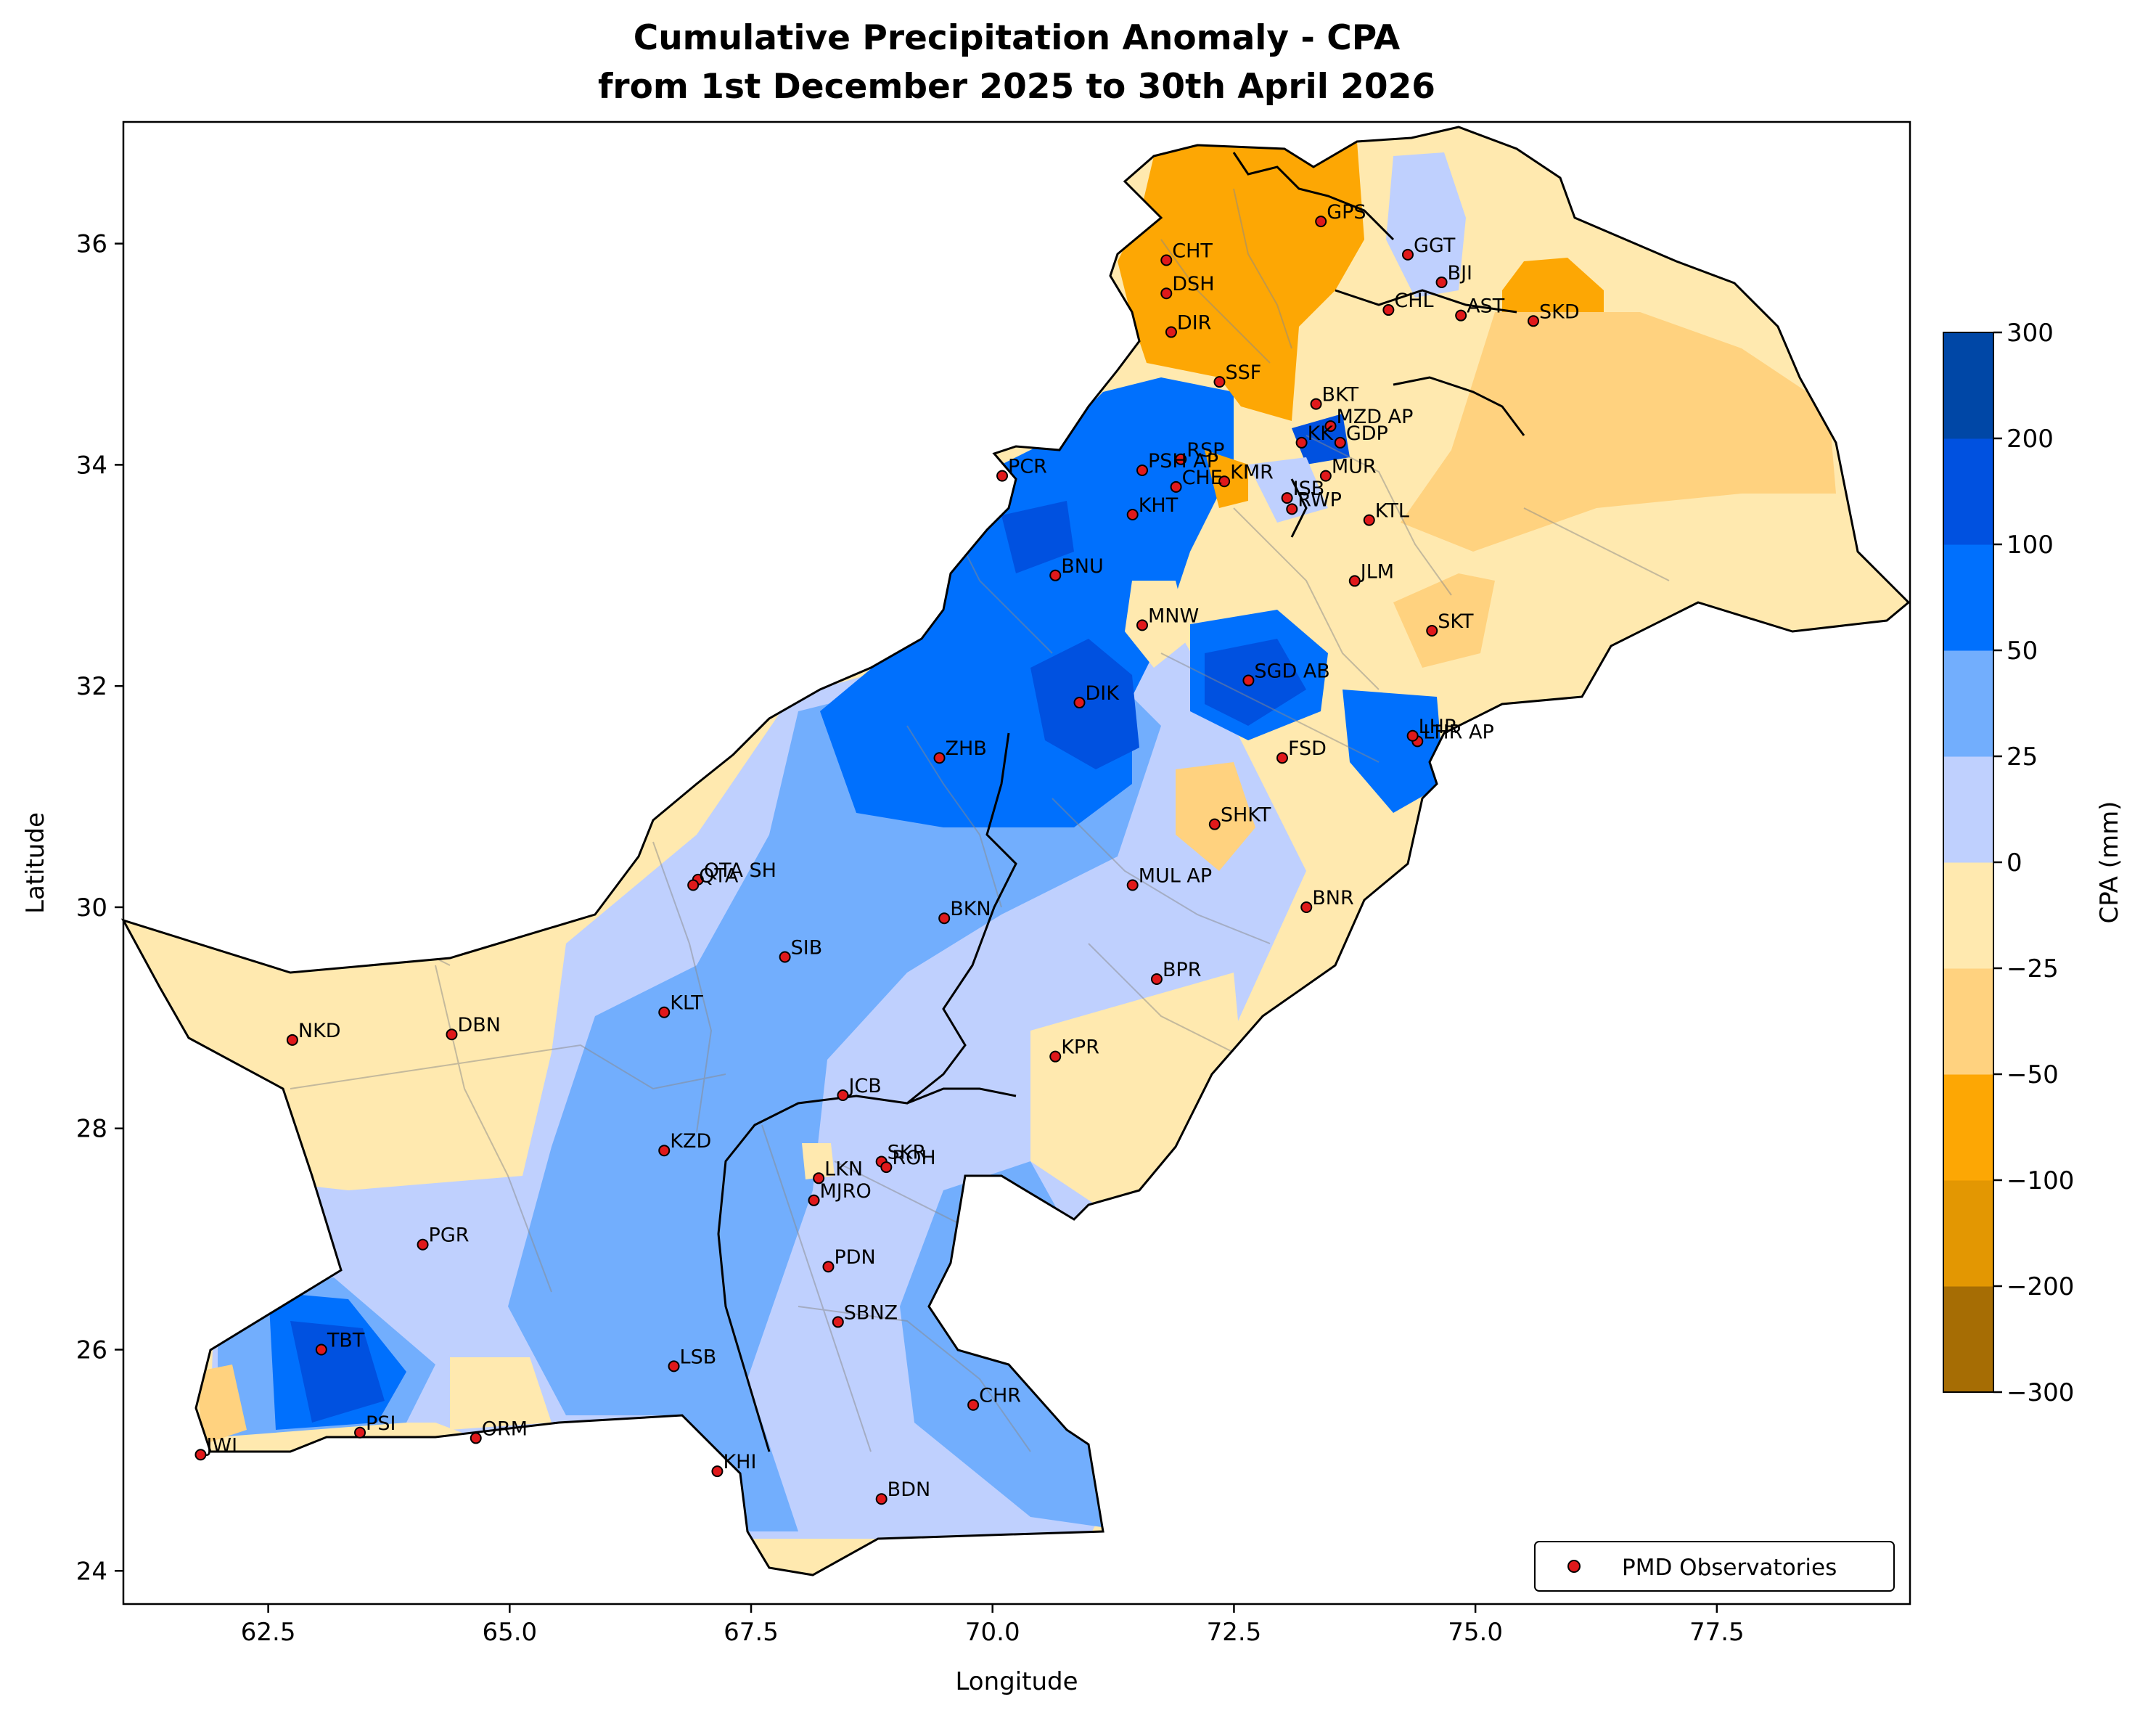  What do you see at coordinates (846, 1191) in the screenshot?
I see `station-label: MJRO` at bounding box center [846, 1191].